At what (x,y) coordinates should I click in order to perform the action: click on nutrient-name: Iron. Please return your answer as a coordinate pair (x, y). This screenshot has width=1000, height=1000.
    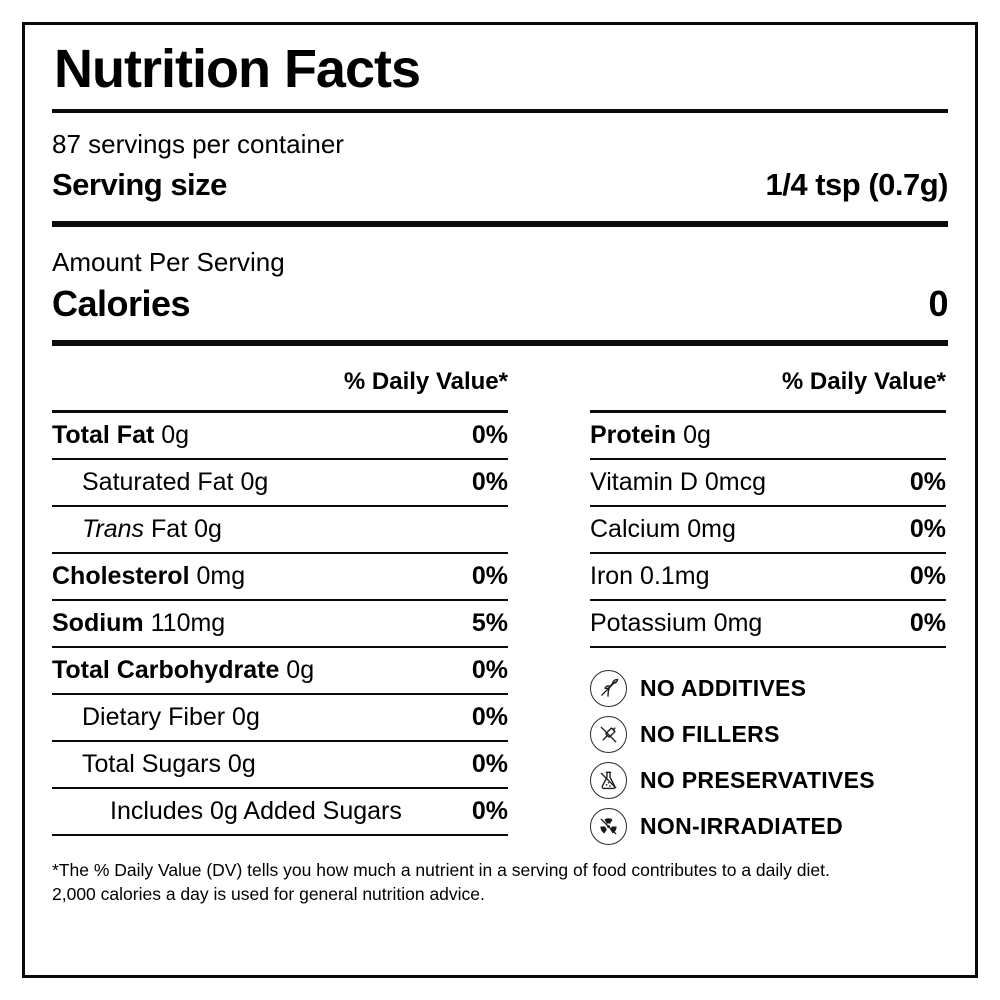
    Looking at the image, I should click on (612, 575).